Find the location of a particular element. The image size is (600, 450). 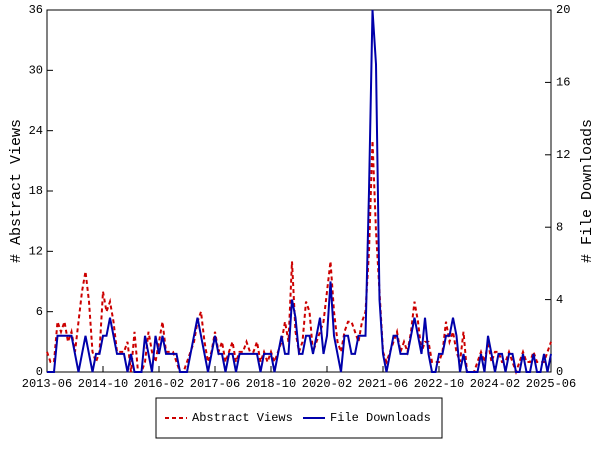

x-tick-label: 2020-02 is located at coordinates (327, 384).